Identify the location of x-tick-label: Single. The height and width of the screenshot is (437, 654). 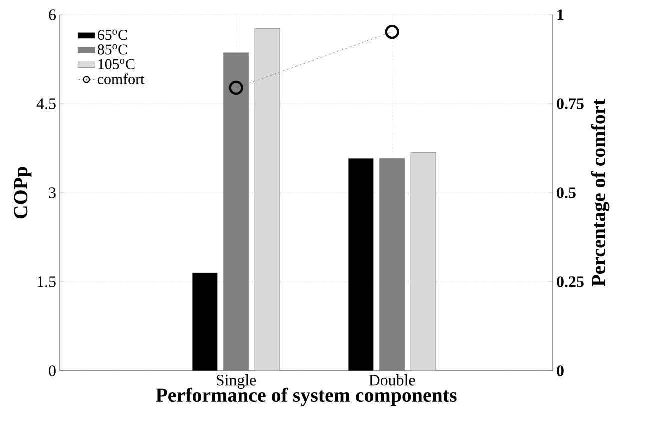
(236, 382).